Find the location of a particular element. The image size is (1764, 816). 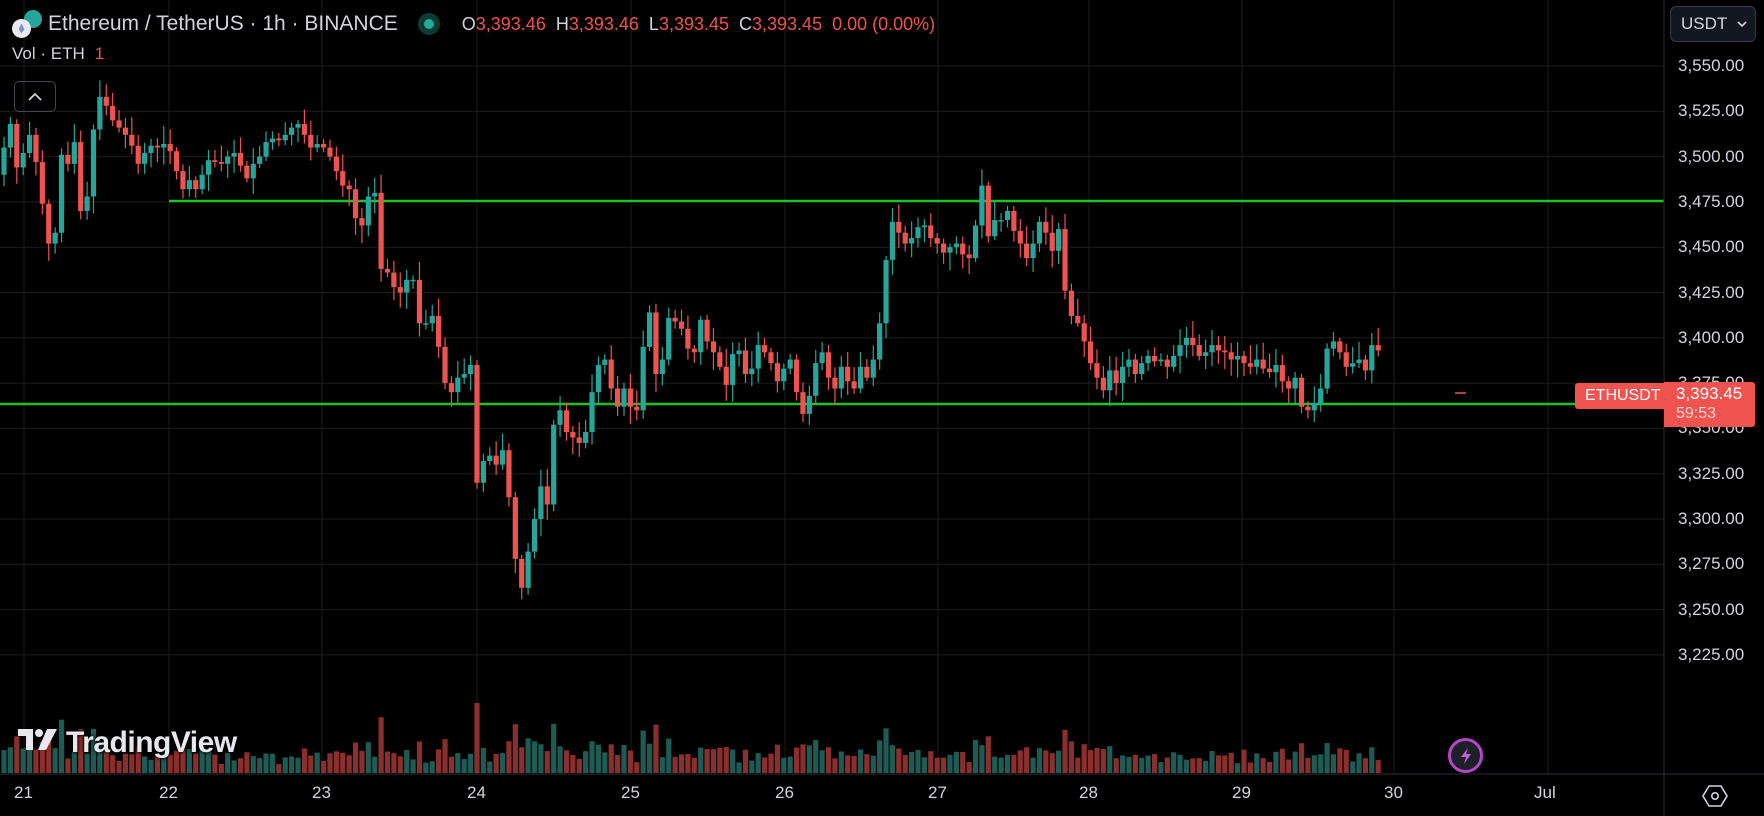

date-tick-label: 21 is located at coordinates (23, 792).